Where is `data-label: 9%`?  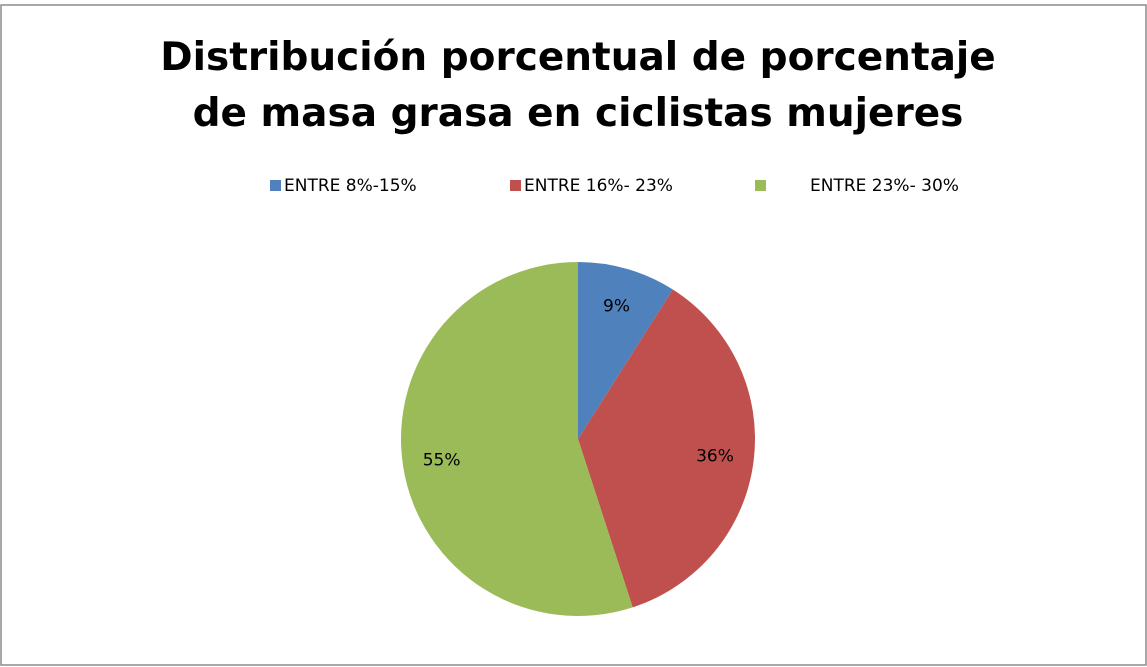 data-label: 9% is located at coordinates (616, 306).